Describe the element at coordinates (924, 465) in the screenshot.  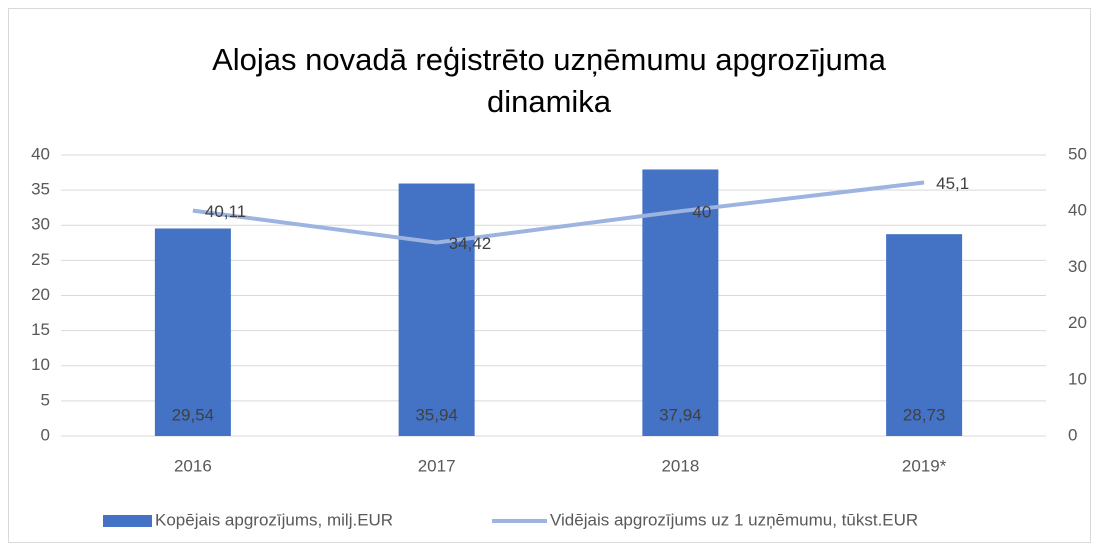
I see `x-tick-label: 2019*` at that location.